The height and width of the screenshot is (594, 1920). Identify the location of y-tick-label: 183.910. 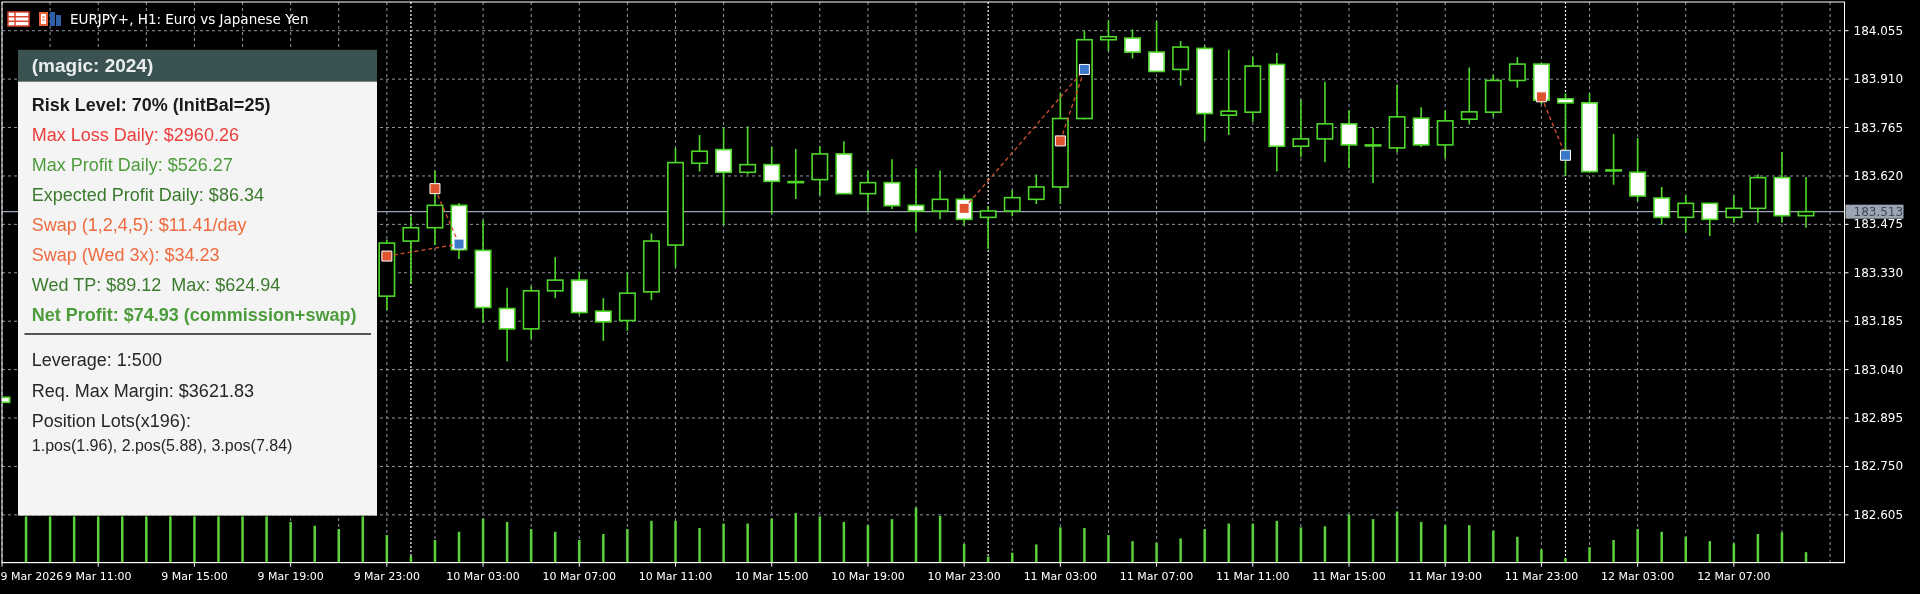
(1878, 79).